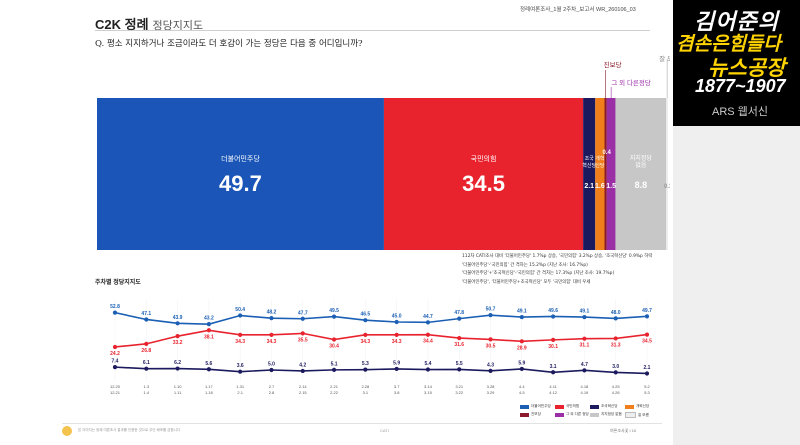 The width and height of the screenshot is (800, 445). Describe the element at coordinates (631, 82) in the screenshot. I see `callout-label-other: 그 외 다른정당` at that location.